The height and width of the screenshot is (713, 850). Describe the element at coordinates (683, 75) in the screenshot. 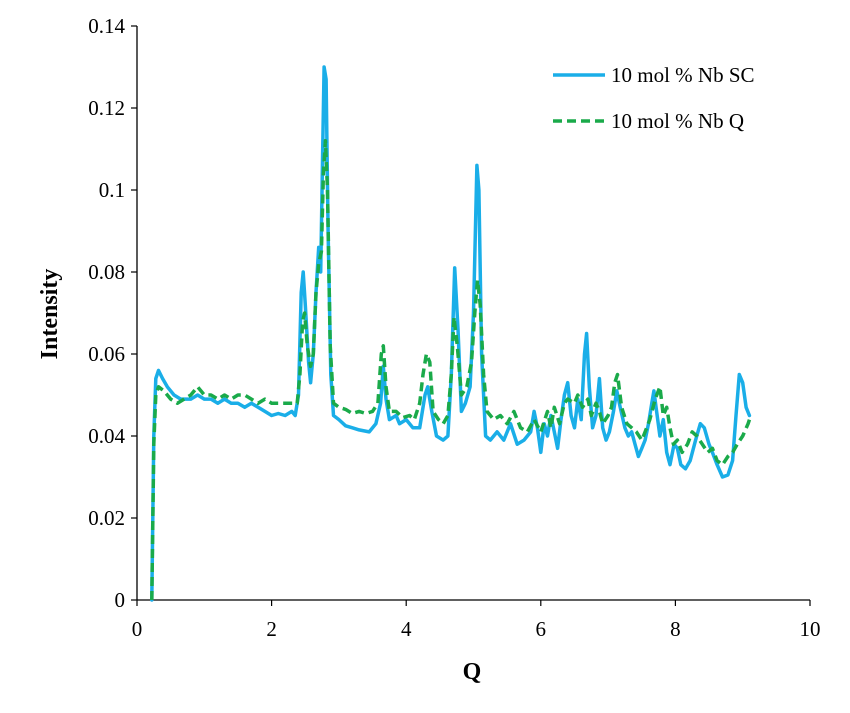

I see `legend-label-sc: 10 mol % Nb SC` at that location.